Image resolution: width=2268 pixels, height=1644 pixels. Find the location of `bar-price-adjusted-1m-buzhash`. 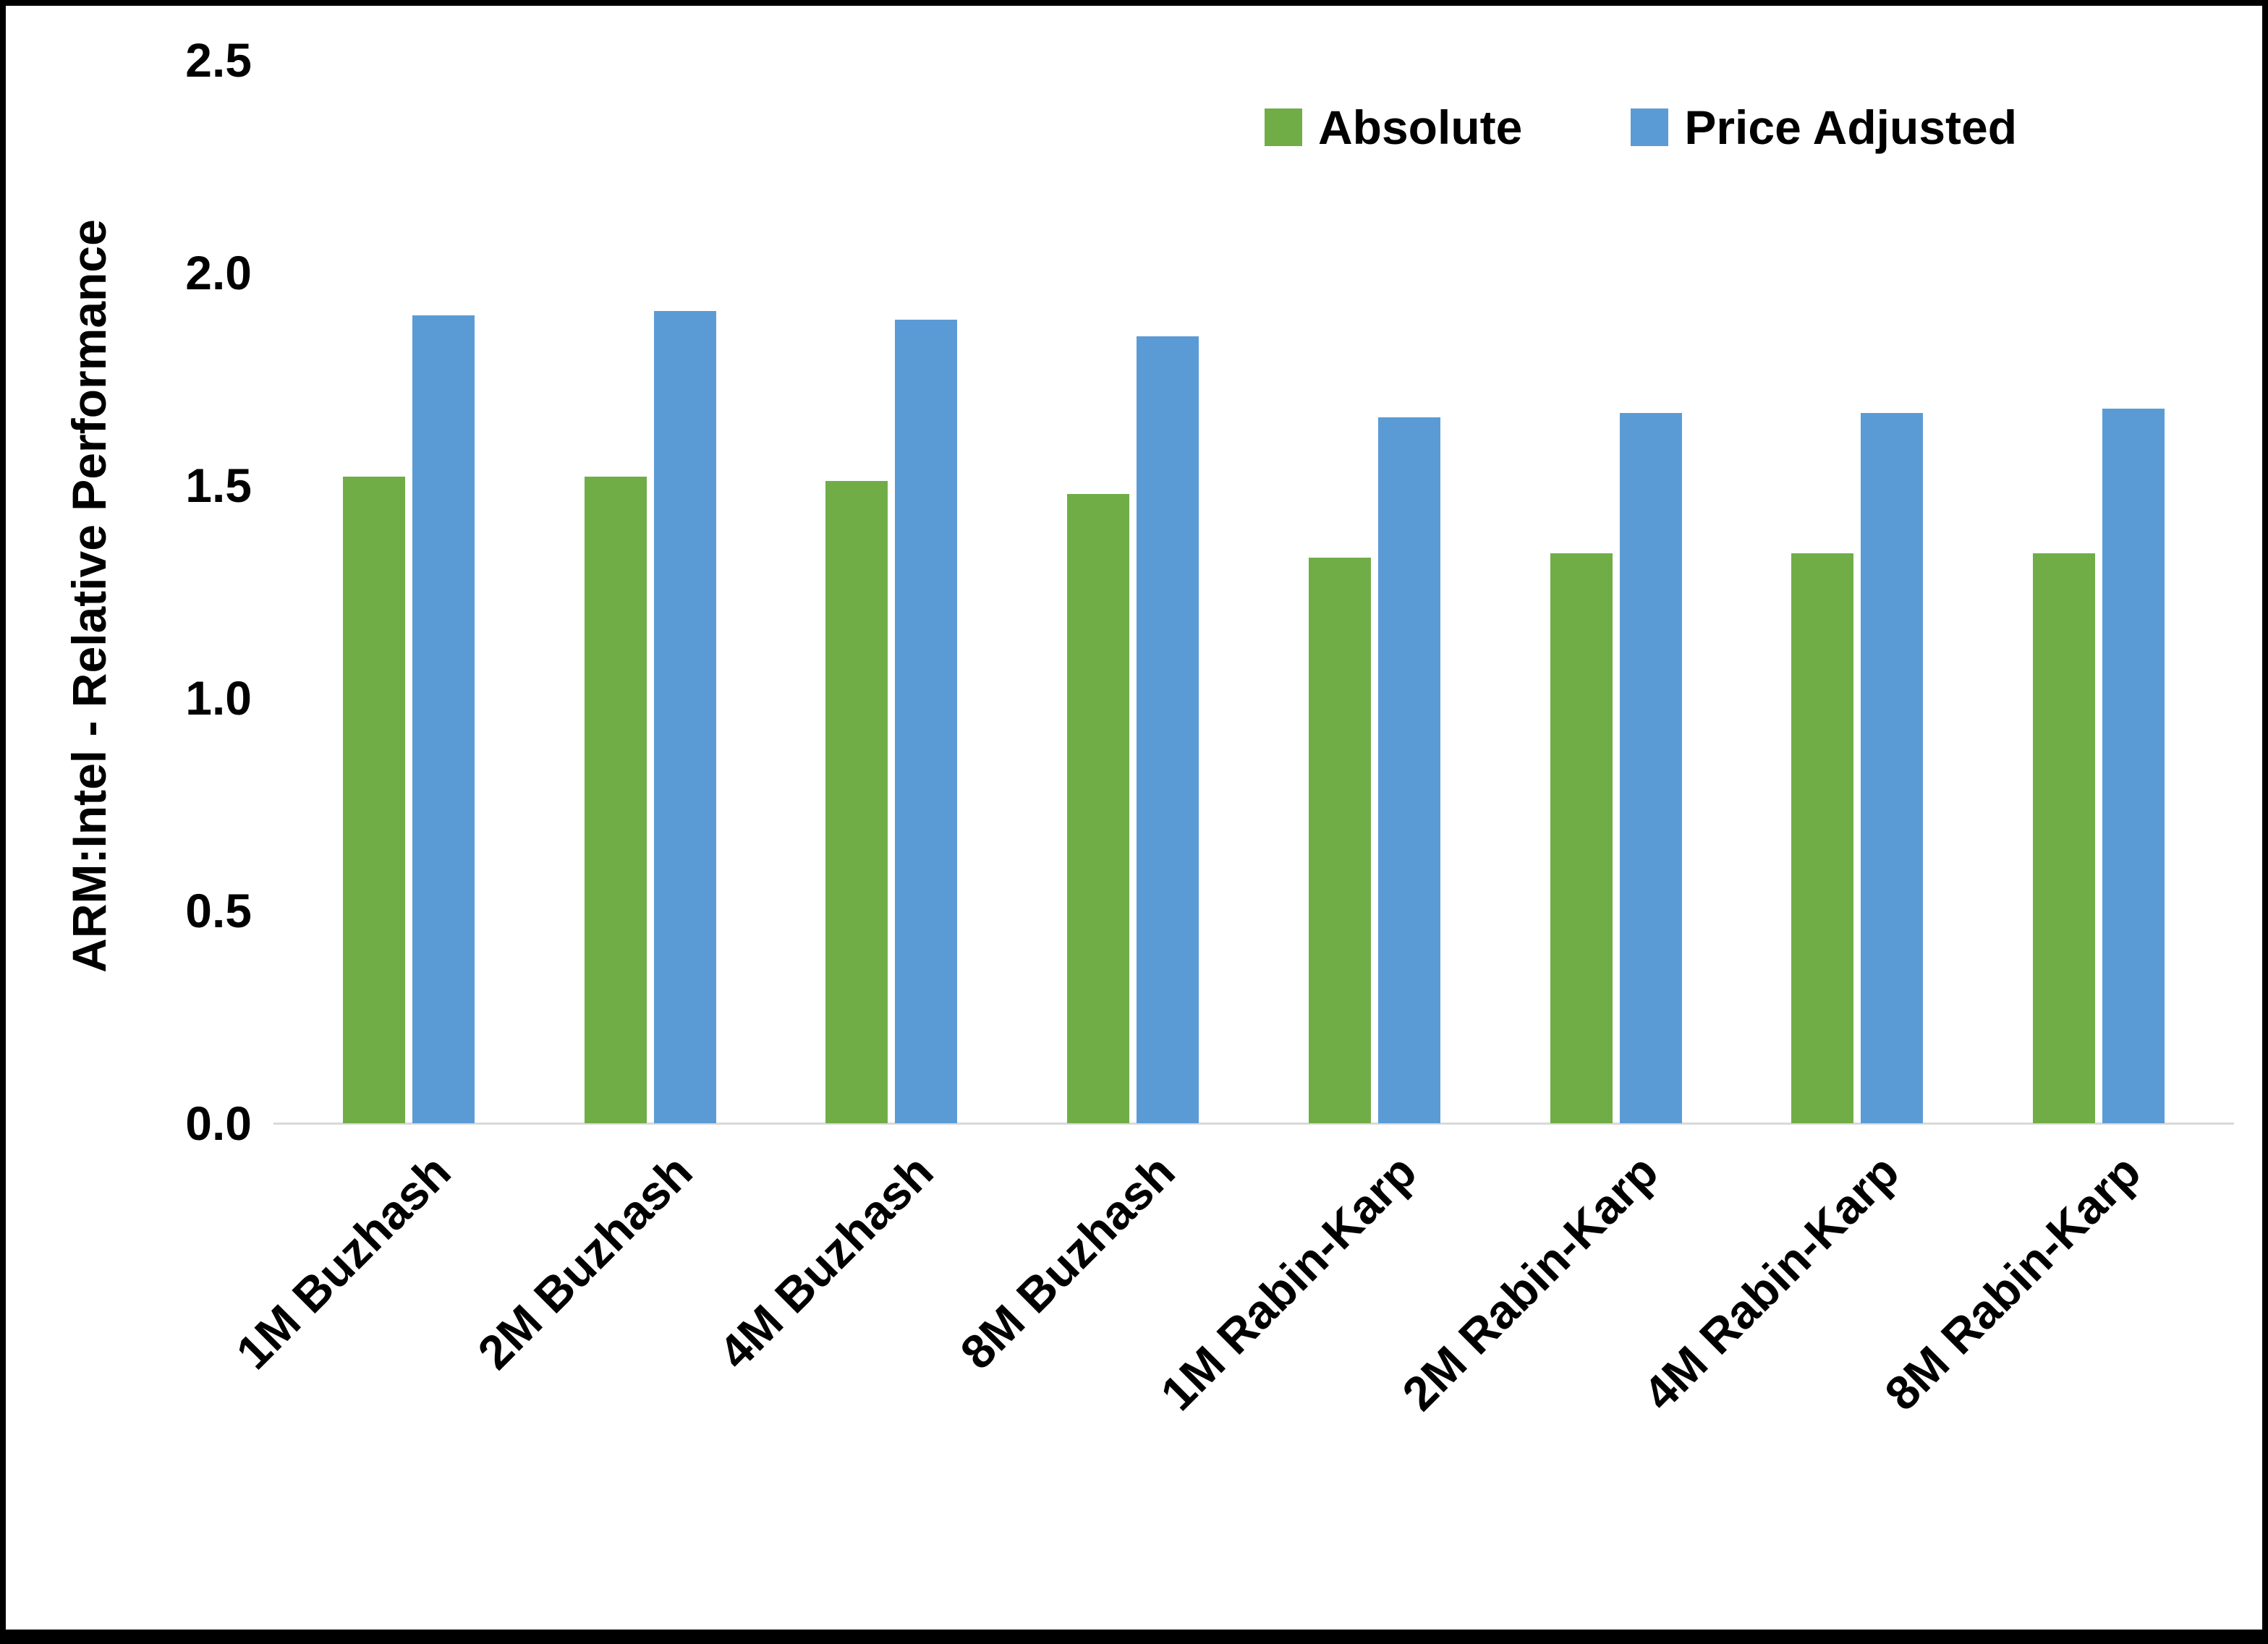

bar-price-adjusted-1m-buzhash is located at coordinates (443, 719).